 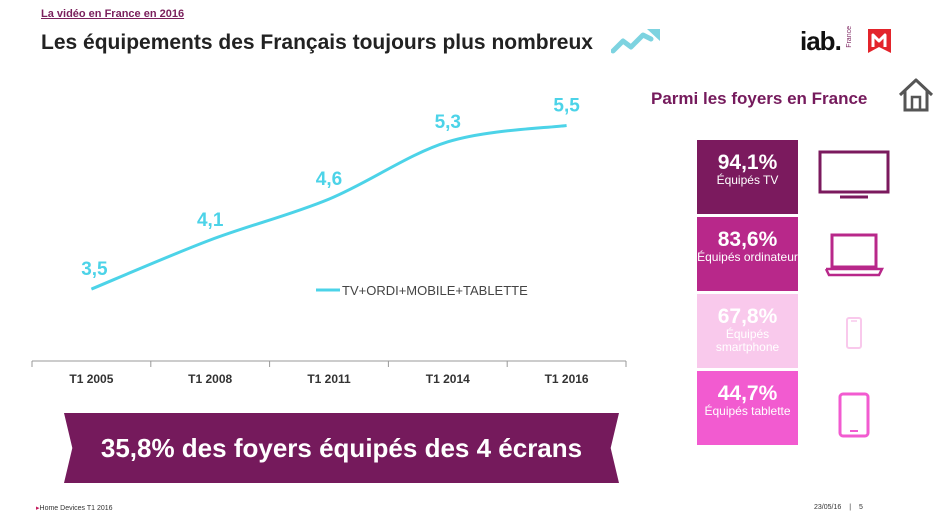 I want to click on m-logo-icon, so click(x=879, y=41).